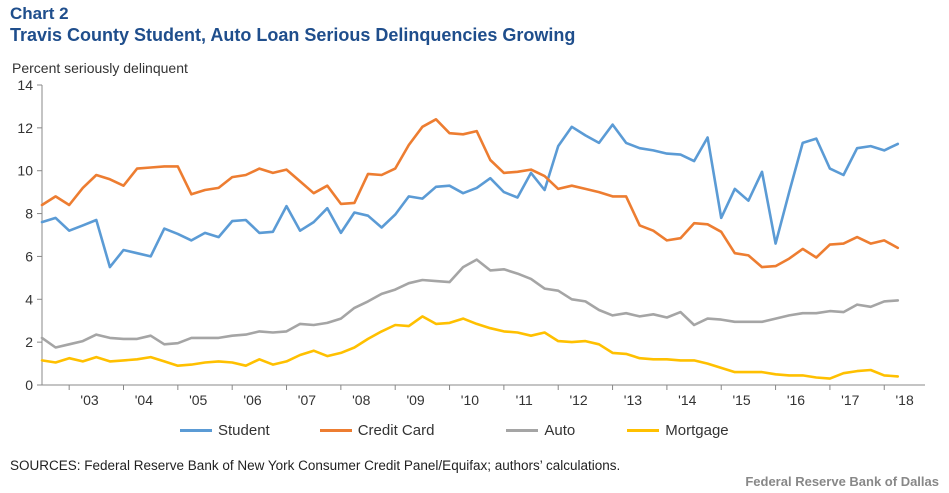 The width and height of the screenshot is (949, 493). Describe the element at coordinates (198, 400) in the screenshot. I see `x-tick-label: '05` at that location.